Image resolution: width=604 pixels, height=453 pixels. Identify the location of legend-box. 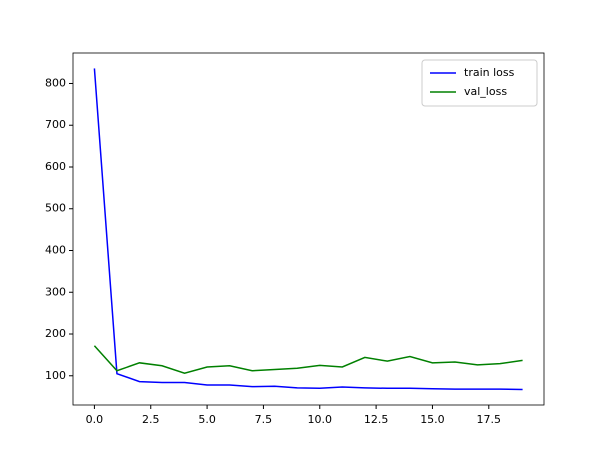
(479, 83).